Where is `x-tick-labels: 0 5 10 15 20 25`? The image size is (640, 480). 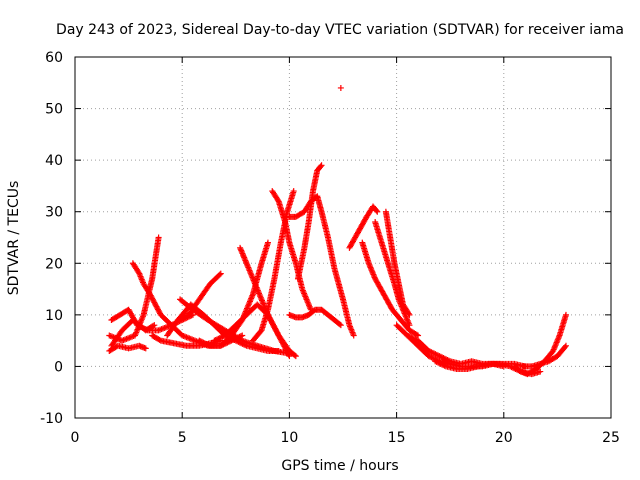
x-tick-labels: 0 5 10 15 20 25 is located at coordinates (345, 438).